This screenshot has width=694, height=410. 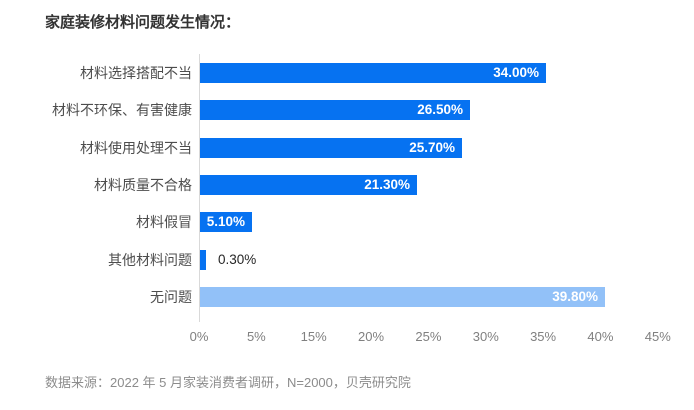 What do you see at coordinates (402, 297) in the screenshot?
I see `bar: 39.80%` at bounding box center [402, 297].